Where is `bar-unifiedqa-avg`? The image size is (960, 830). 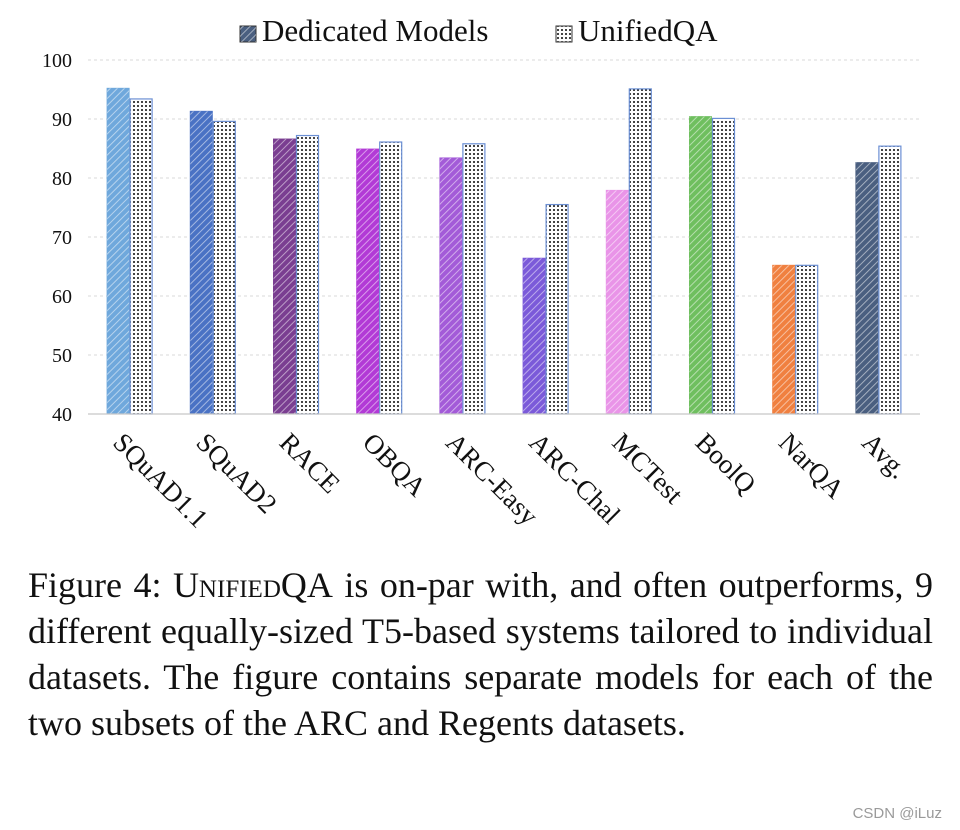
bar-unifiedqa-avg is located at coordinates (890, 280).